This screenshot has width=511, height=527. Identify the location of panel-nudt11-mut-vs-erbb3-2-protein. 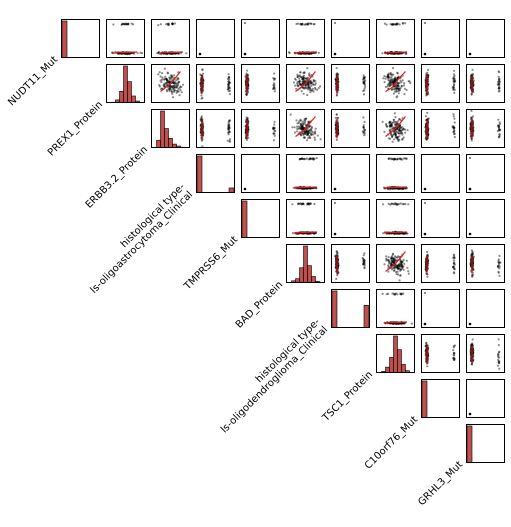
(170, 38).